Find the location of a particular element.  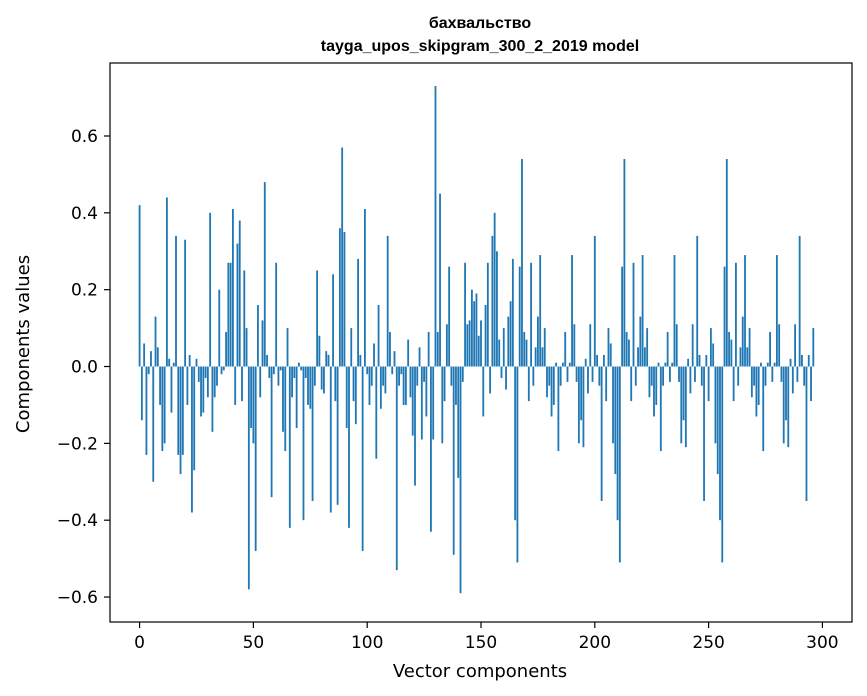

x-tick-label: 300 is located at coordinates (822, 643).